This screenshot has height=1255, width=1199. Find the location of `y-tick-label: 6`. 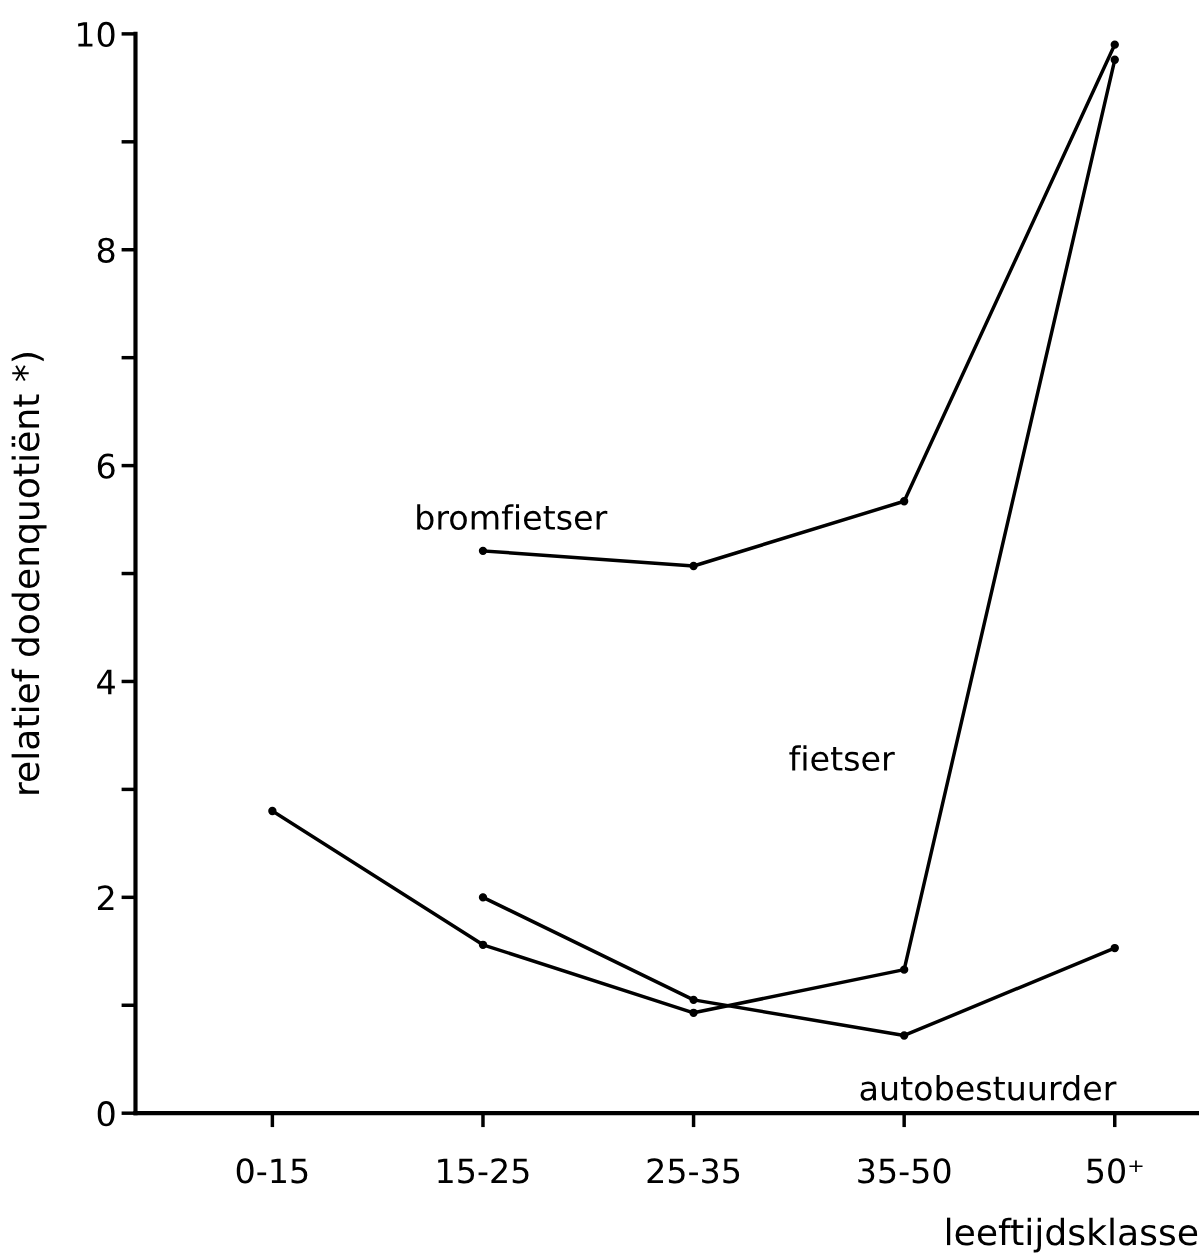

y-tick-label: 6 is located at coordinates (106, 466).